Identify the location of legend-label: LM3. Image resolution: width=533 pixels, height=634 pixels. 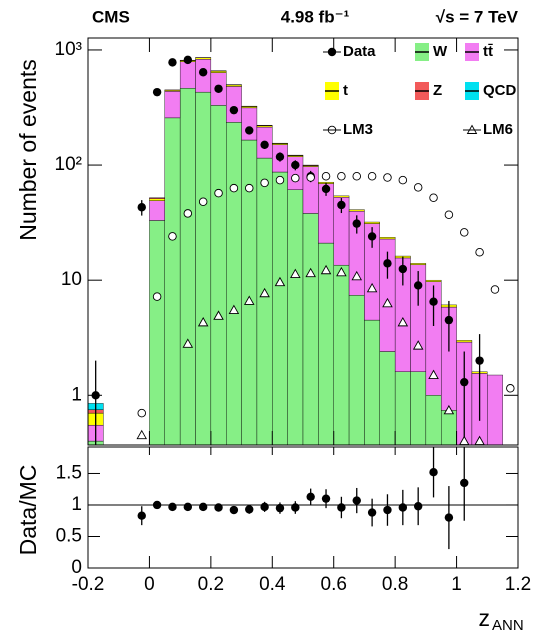
(358, 129).